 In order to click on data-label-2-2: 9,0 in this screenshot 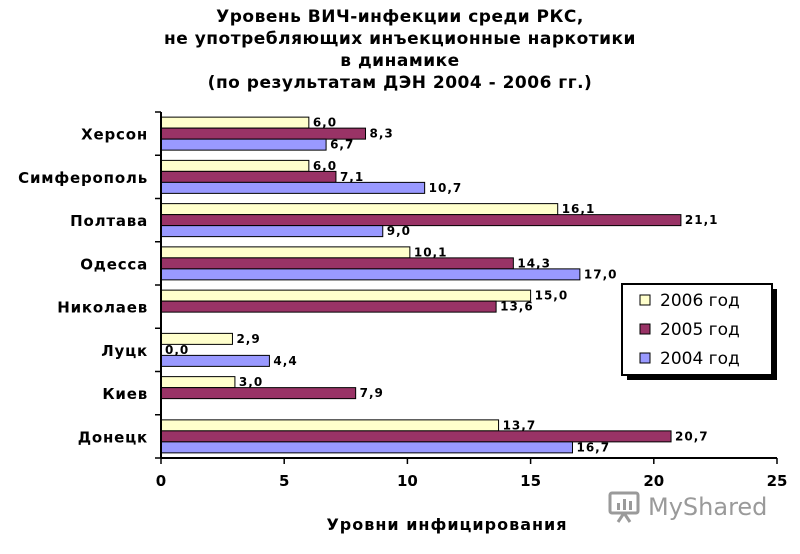, I will do `click(399, 231)`.